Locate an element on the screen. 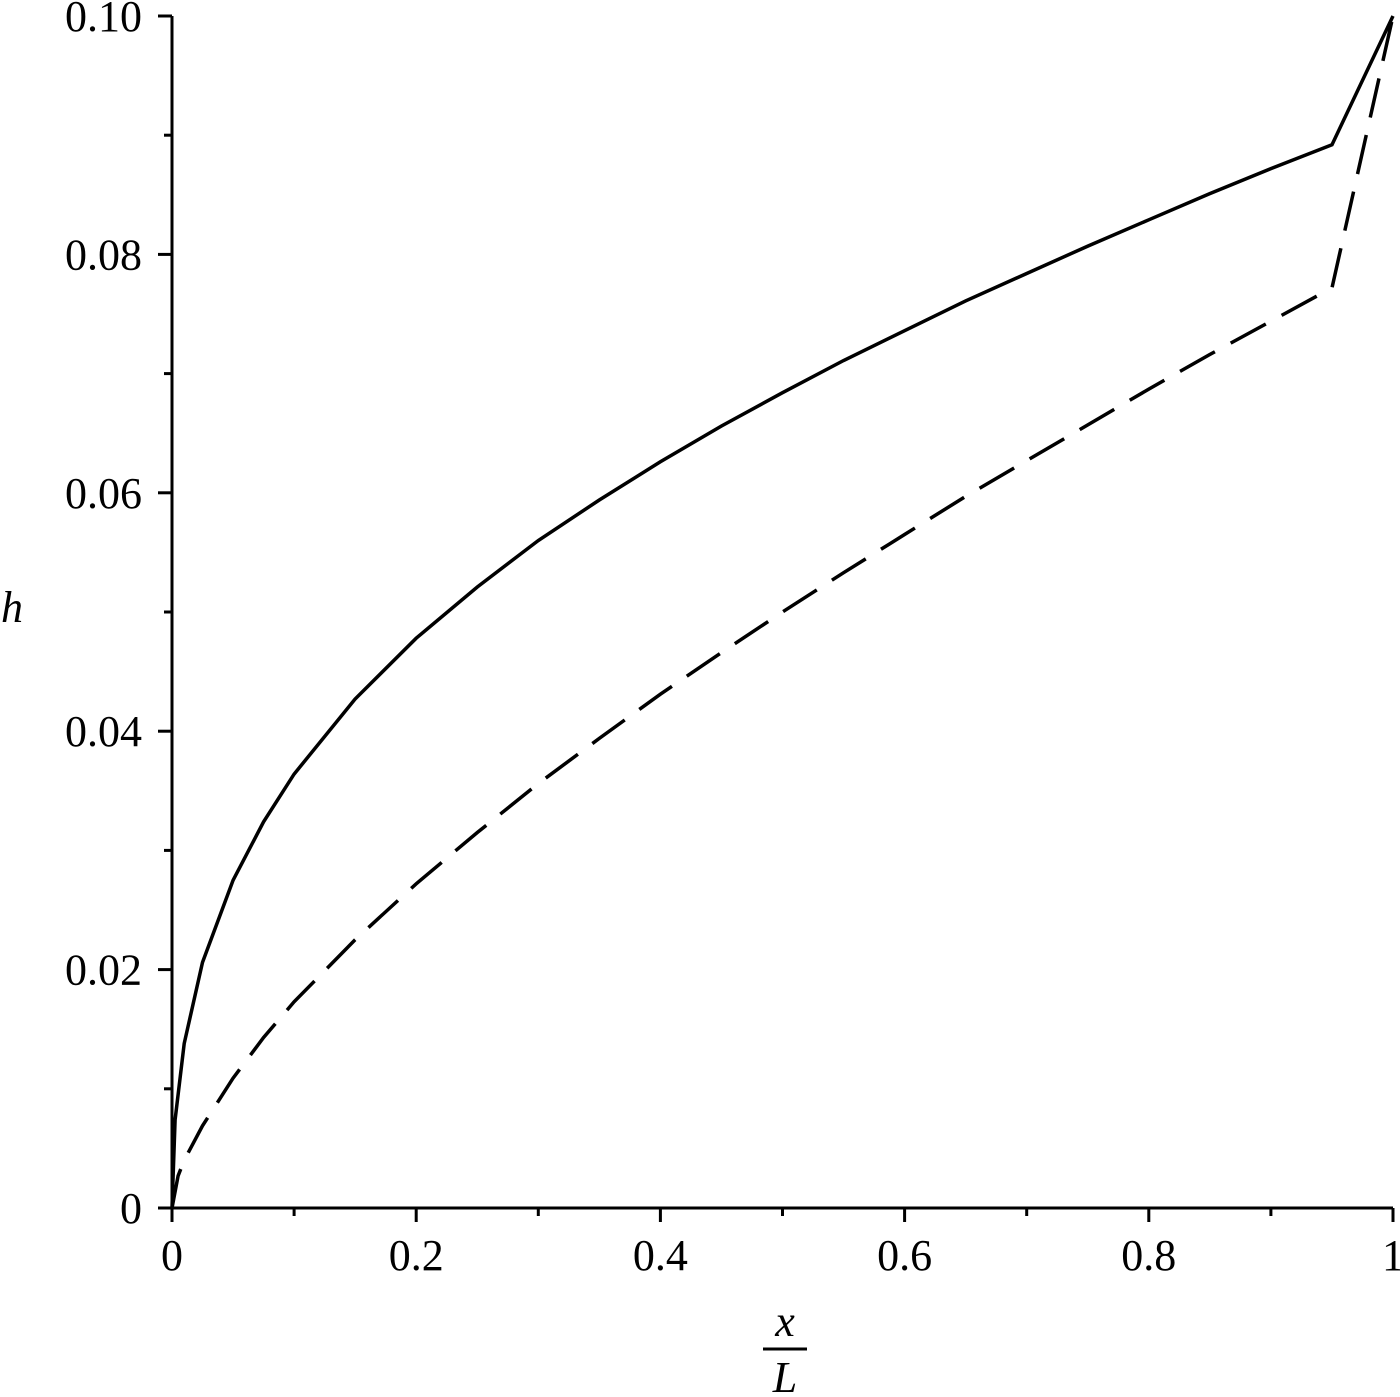 Image resolution: width=1400 pixels, height=1397 pixels. y-tick-label: 0.04 is located at coordinates (103, 731).